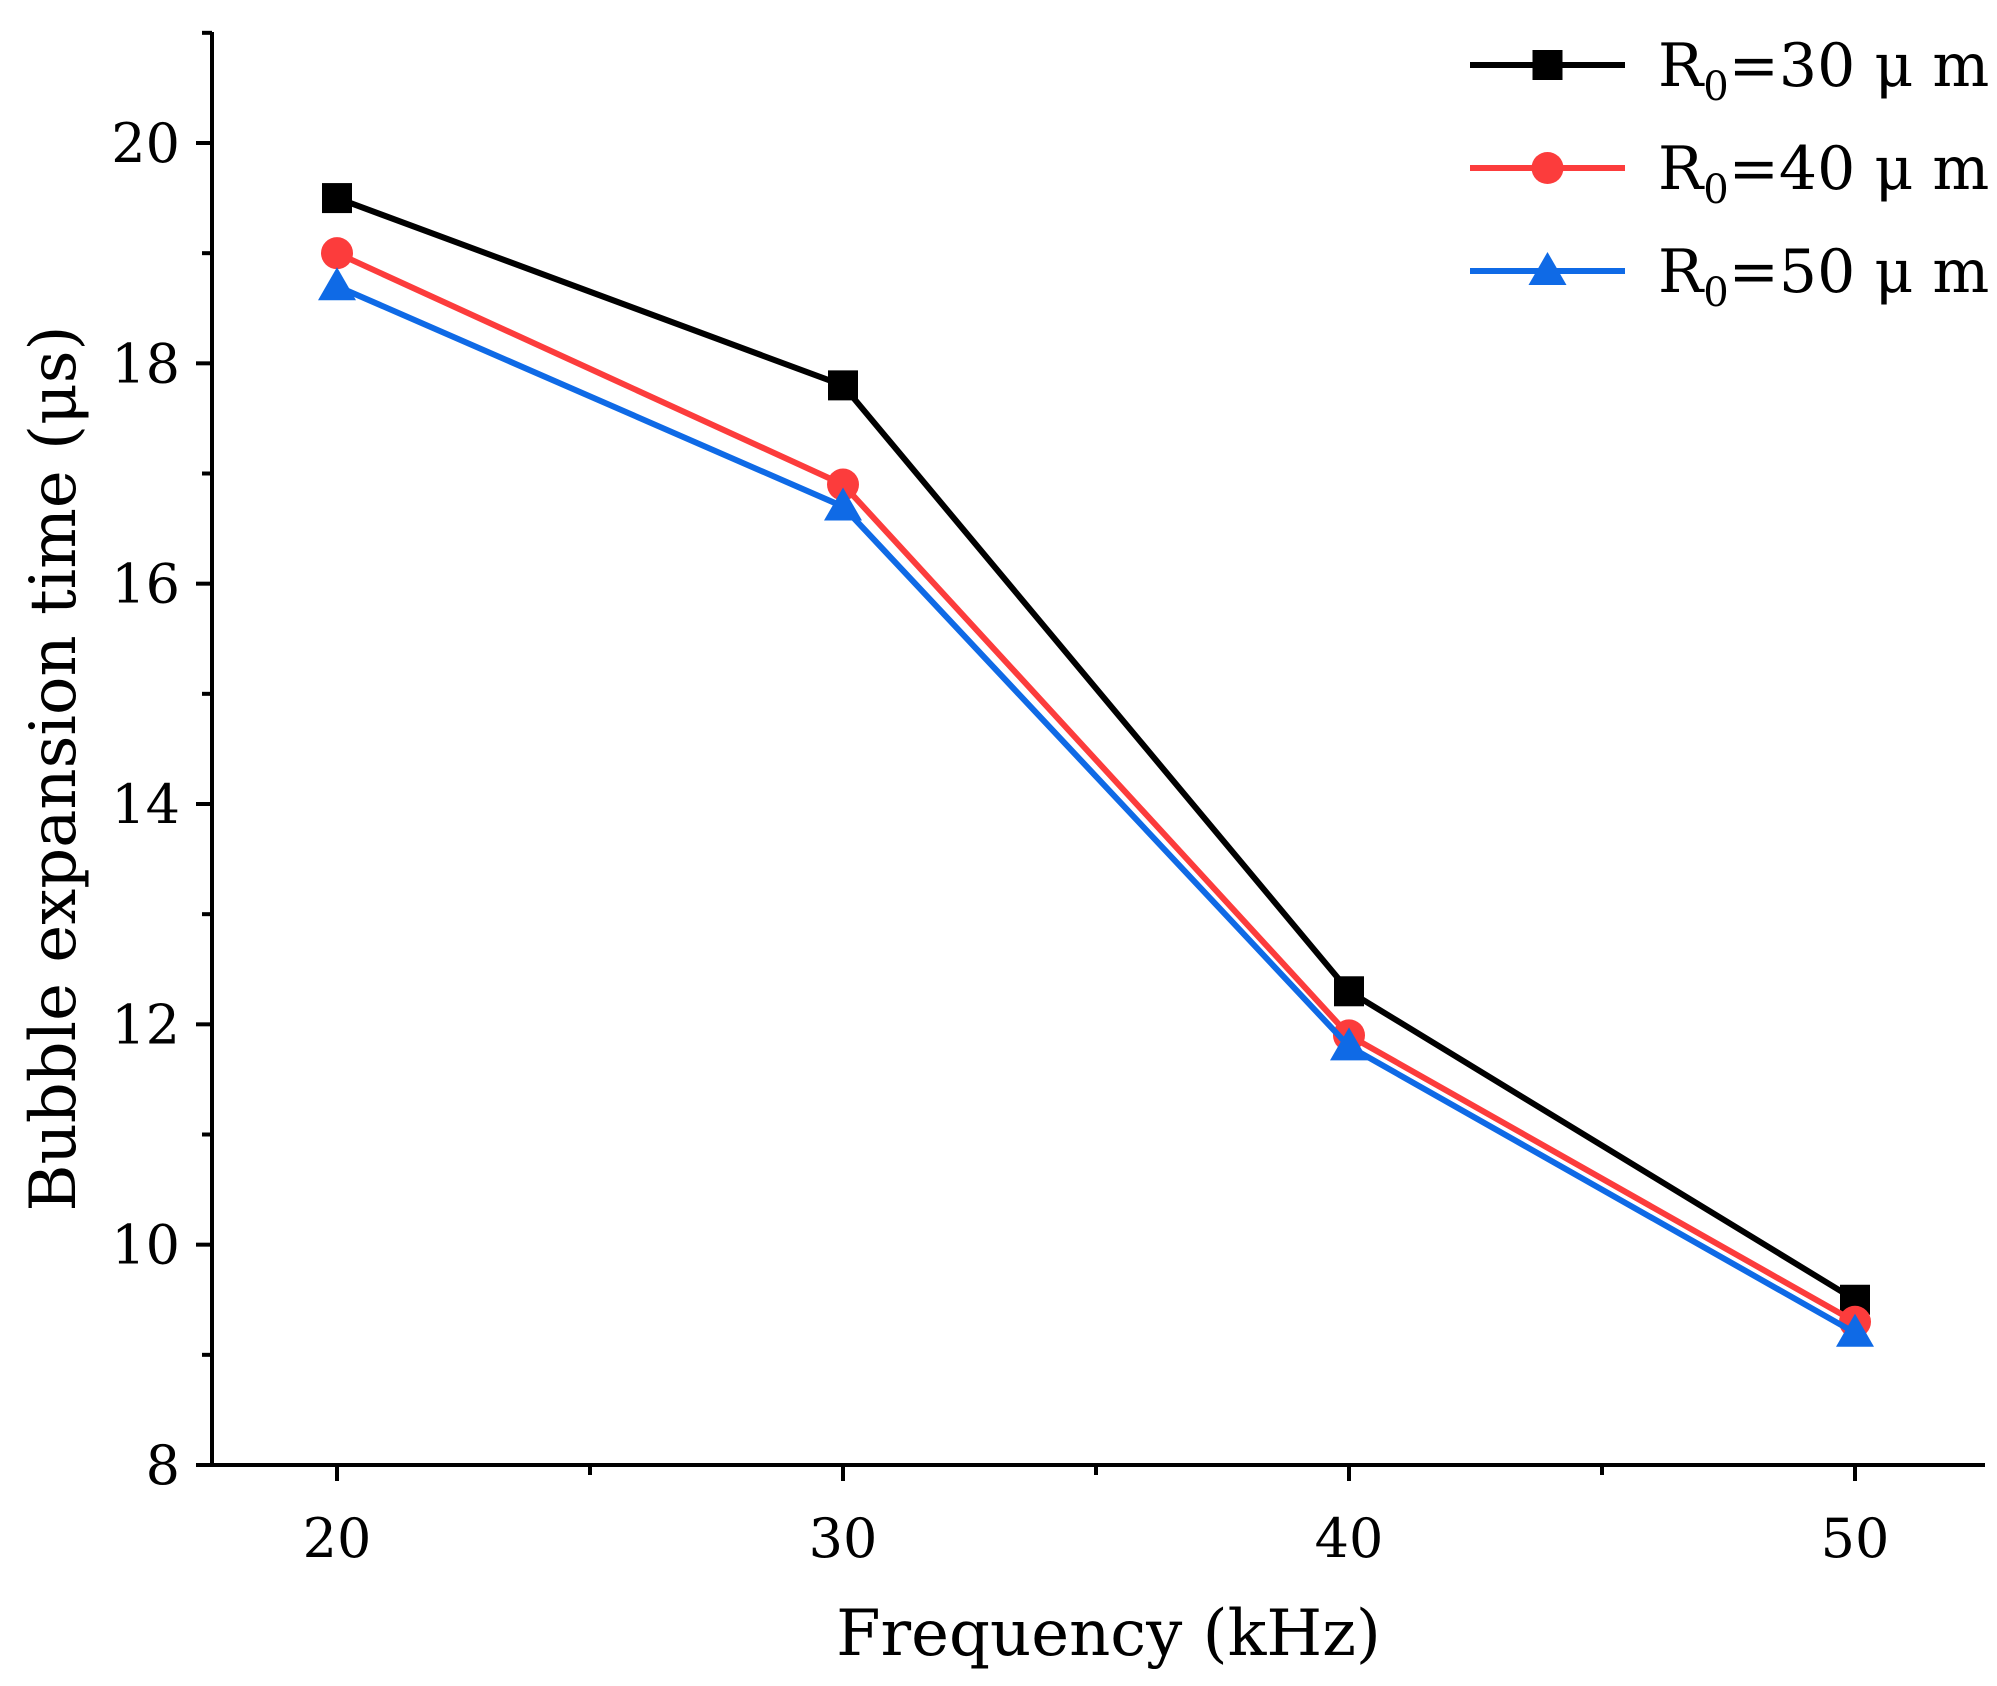 The image size is (1997, 1686). I want to click on legend-marker-triangle, so click(1547, 268).